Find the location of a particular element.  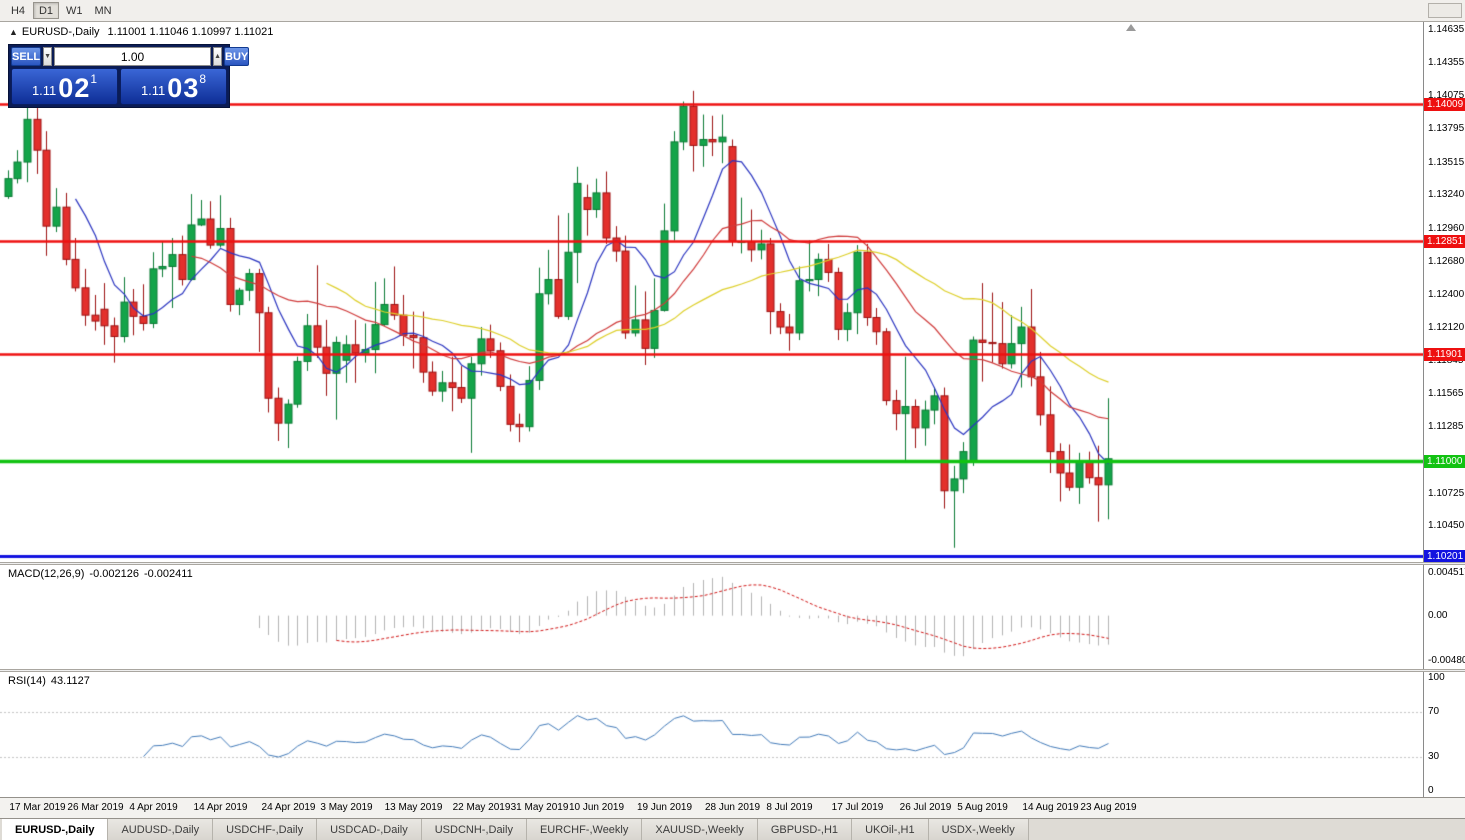

buy-price-point: 8 is located at coordinates (203, 79).